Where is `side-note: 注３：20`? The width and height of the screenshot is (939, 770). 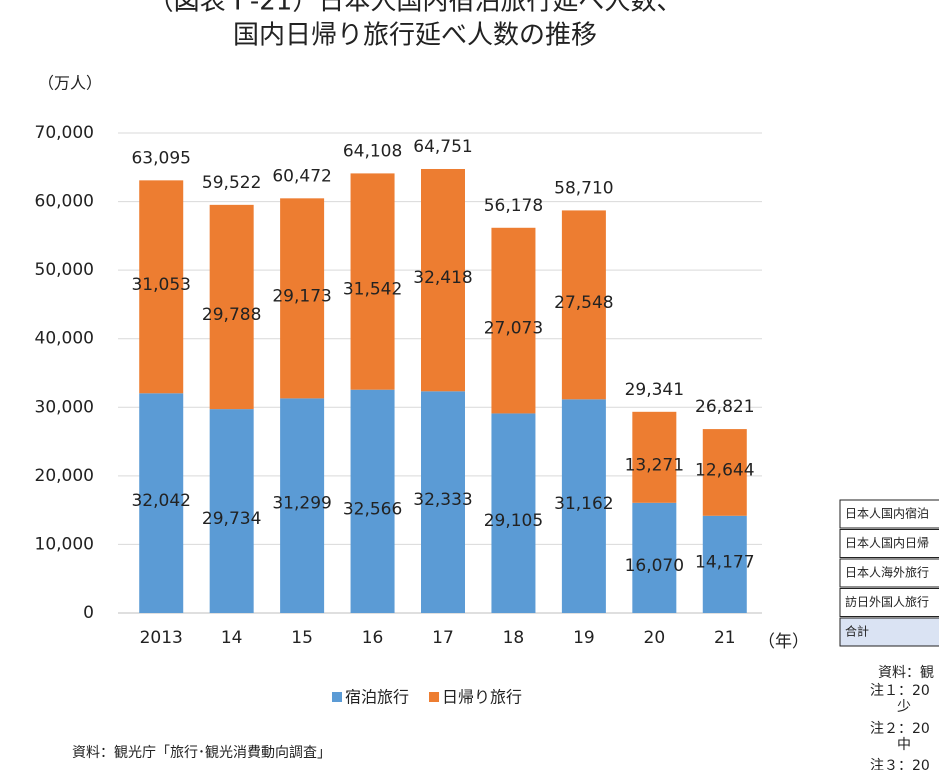
side-note: 注３：20 is located at coordinates (900, 764).